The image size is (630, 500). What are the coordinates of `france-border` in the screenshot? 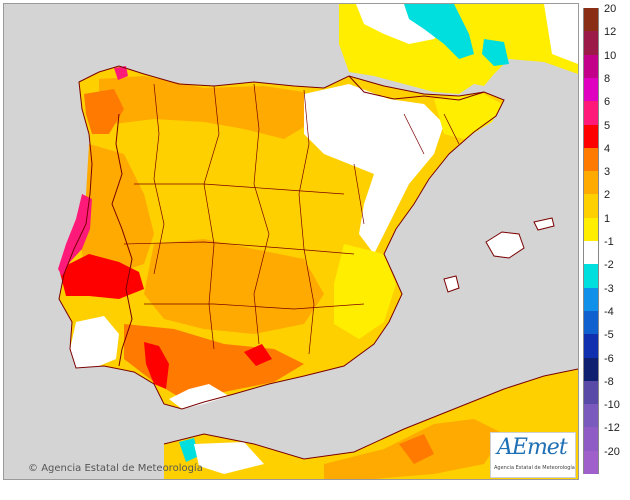 It's located at (416, 88).